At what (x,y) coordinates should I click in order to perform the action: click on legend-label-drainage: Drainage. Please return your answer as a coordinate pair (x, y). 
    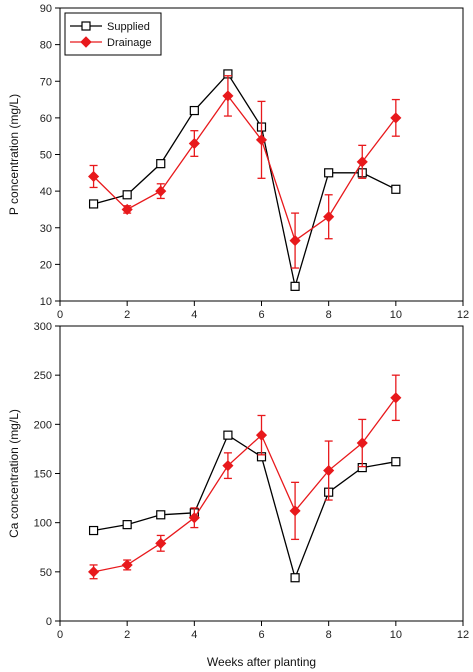
    Looking at the image, I should click on (129, 43).